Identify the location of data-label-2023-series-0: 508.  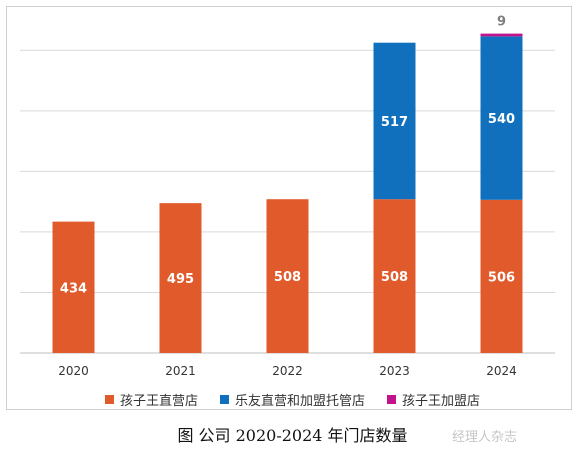
(394, 277).